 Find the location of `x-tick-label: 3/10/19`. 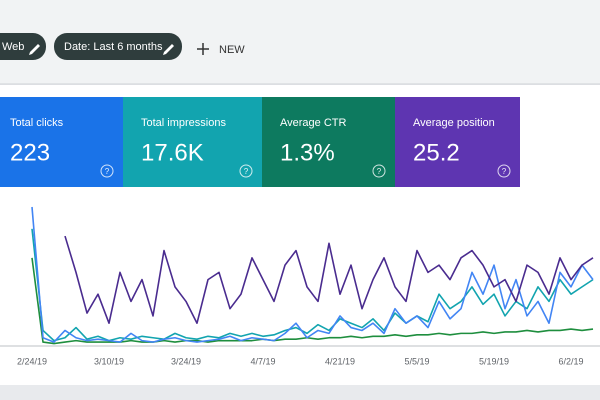

x-tick-label: 3/10/19 is located at coordinates (109, 361).